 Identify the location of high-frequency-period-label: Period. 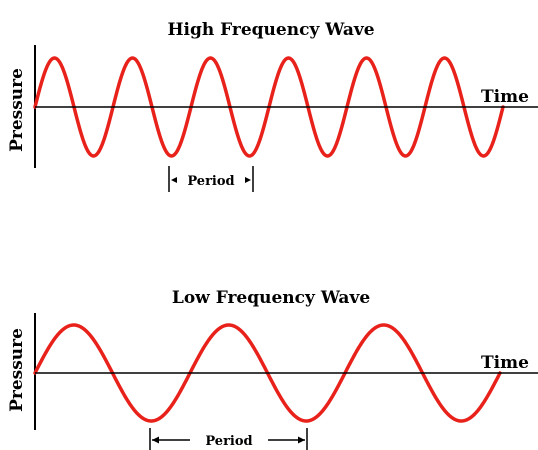
(210, 181).